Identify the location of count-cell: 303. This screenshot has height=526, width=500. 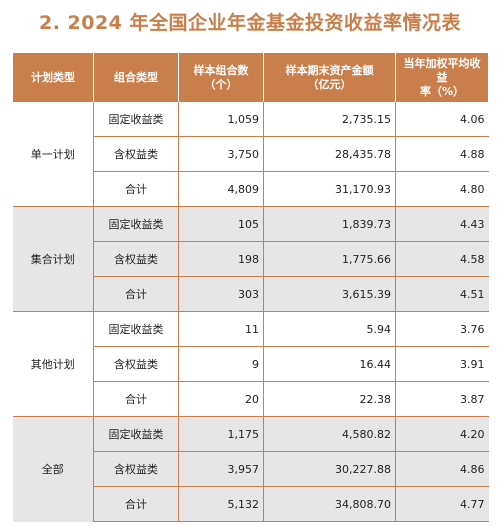
(221, 294).